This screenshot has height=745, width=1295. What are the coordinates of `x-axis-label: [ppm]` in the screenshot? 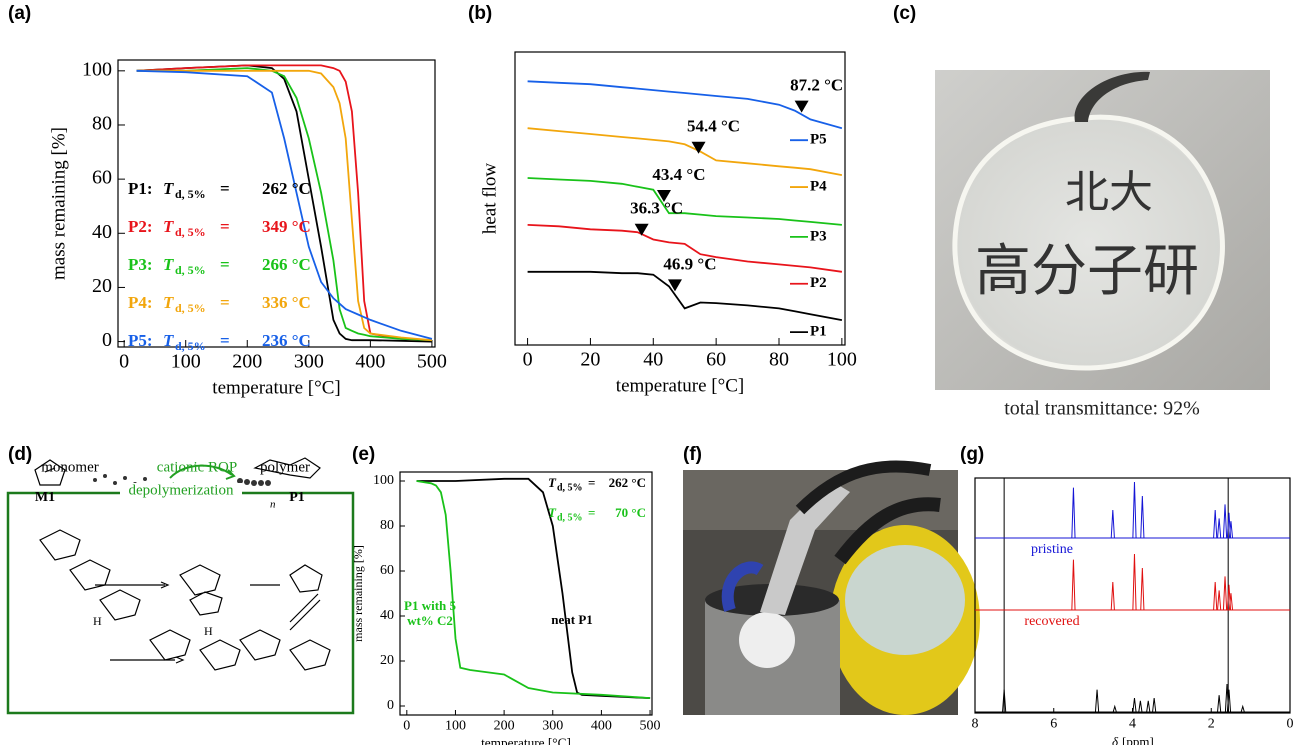 It's located at (1138, 739).